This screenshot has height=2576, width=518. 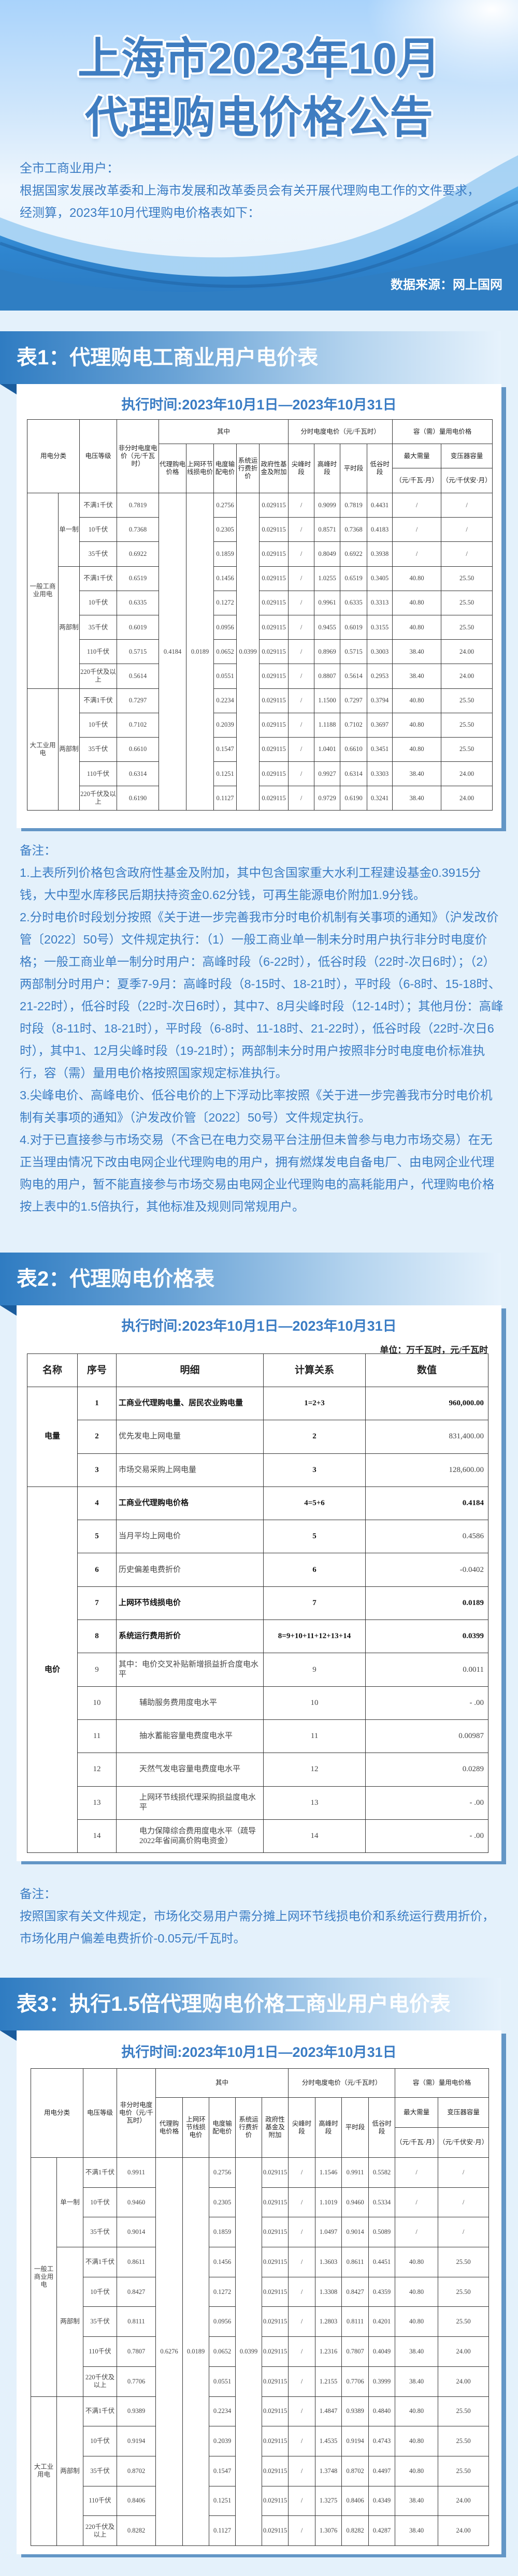 What do you see at coordinates (340, 432) in the screenshot?
I see `header-tou: 分时电度电价（元/千瓦时）` at bounding box center [340, 432].